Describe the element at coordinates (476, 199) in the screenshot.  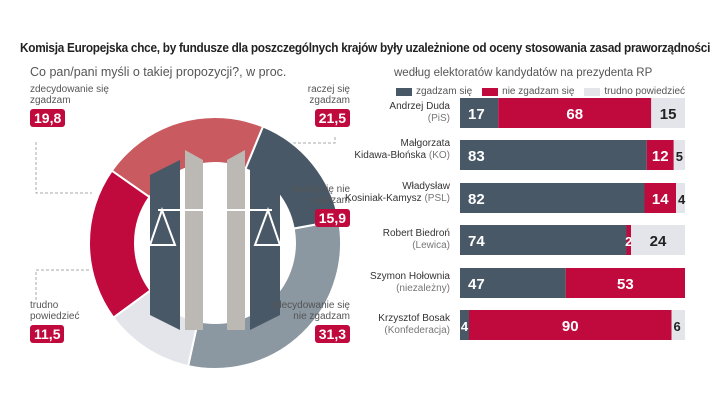
I see `bar-value-label: 82` at that location.